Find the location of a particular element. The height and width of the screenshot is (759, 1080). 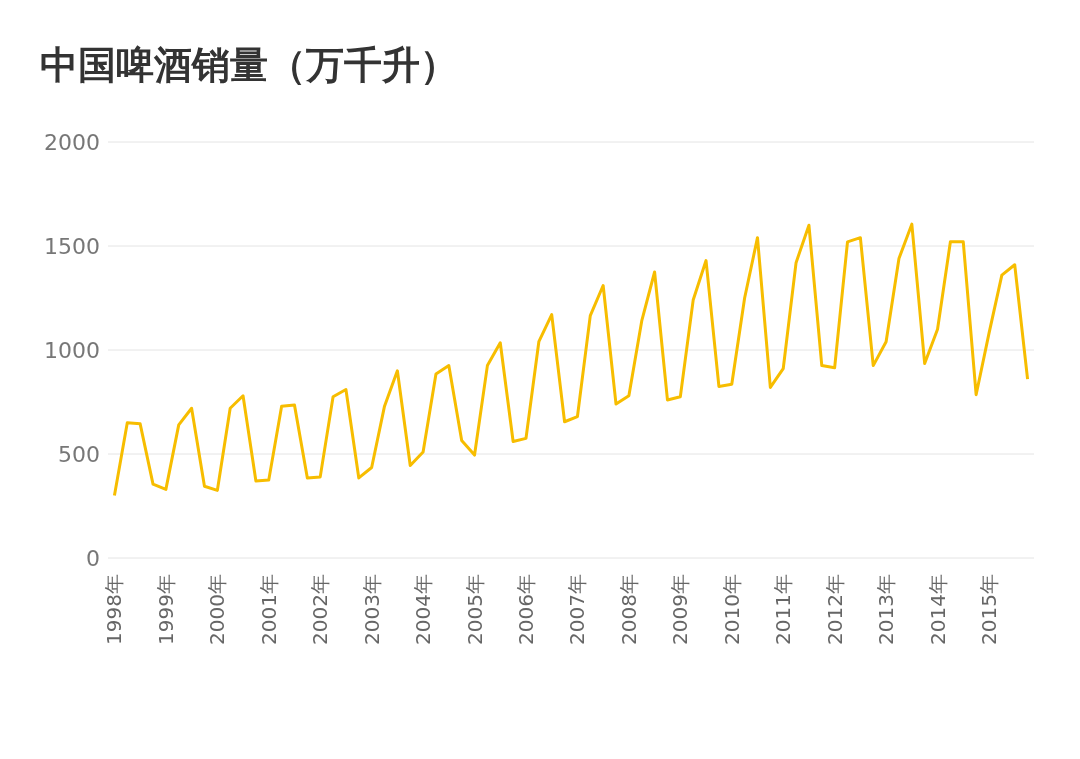

x-tick-label: 2001年 is located at coordinates (268, 609).